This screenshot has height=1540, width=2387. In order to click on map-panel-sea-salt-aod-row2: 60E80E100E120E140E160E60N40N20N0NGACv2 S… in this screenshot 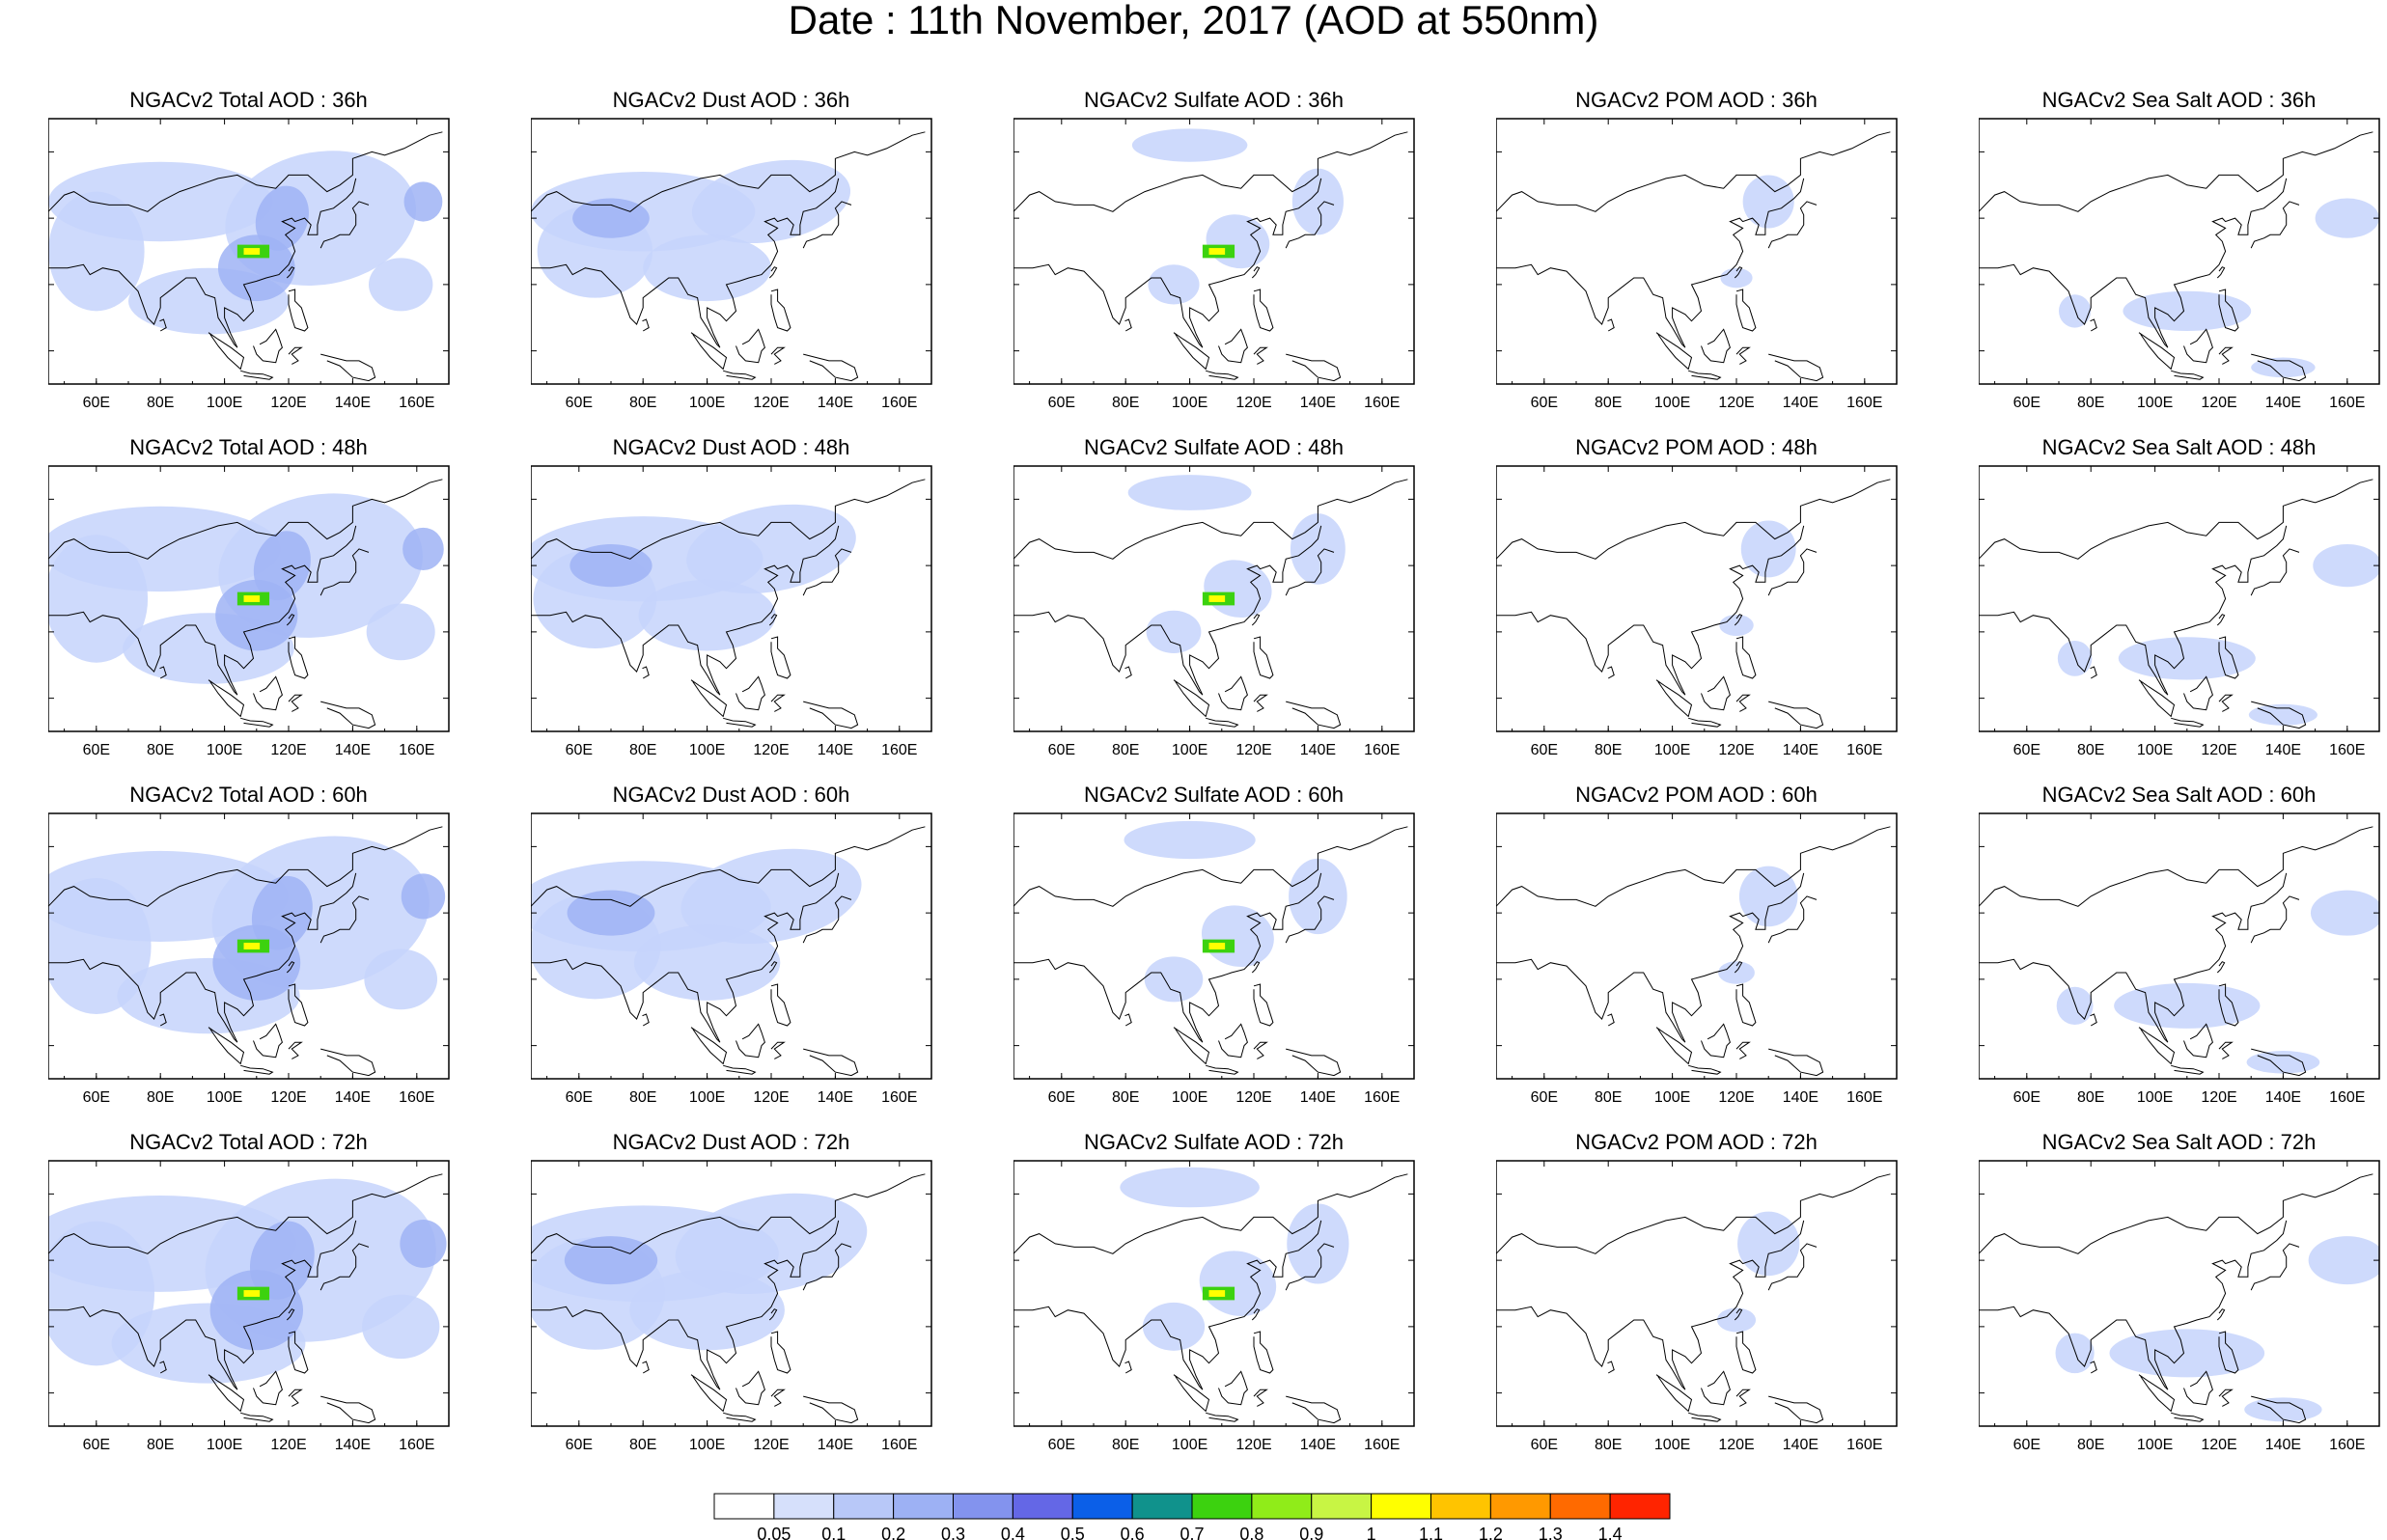, I will do `click(2183, 597)`.